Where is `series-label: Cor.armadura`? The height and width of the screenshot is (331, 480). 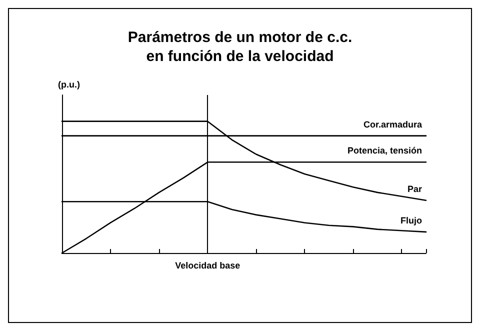 series-label: Cor.armadura is located at coordinates (393, 124).